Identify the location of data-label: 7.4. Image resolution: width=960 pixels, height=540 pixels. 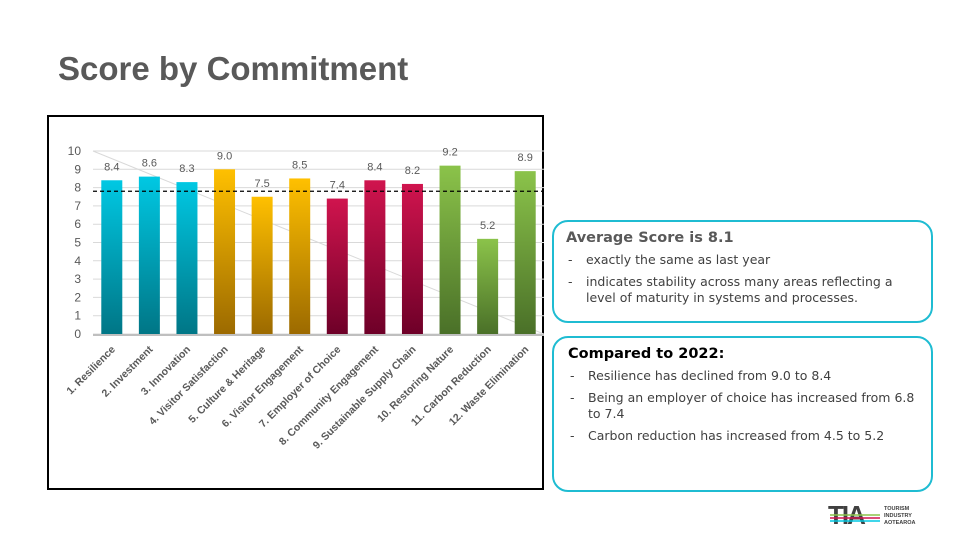
(337, 186).